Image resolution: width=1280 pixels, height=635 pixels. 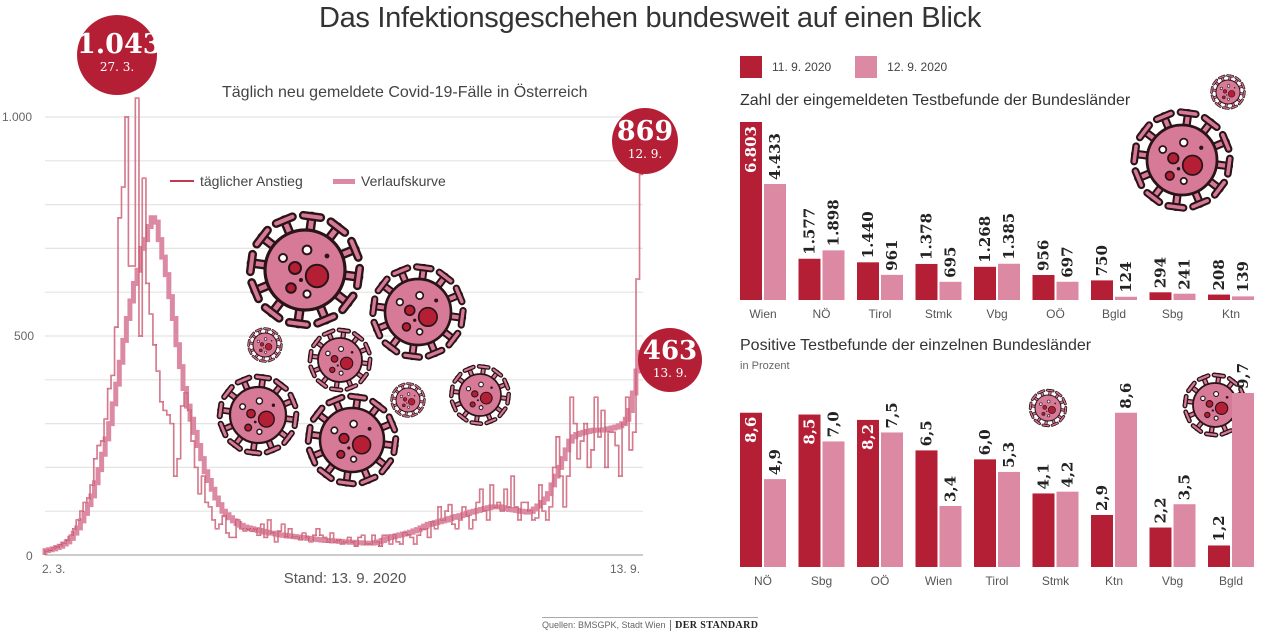 What do you see at coordinates (1172, 520) in the screenshot?
I see `bar-group: 2,2 3,5` at bounding box center [1172, 520].